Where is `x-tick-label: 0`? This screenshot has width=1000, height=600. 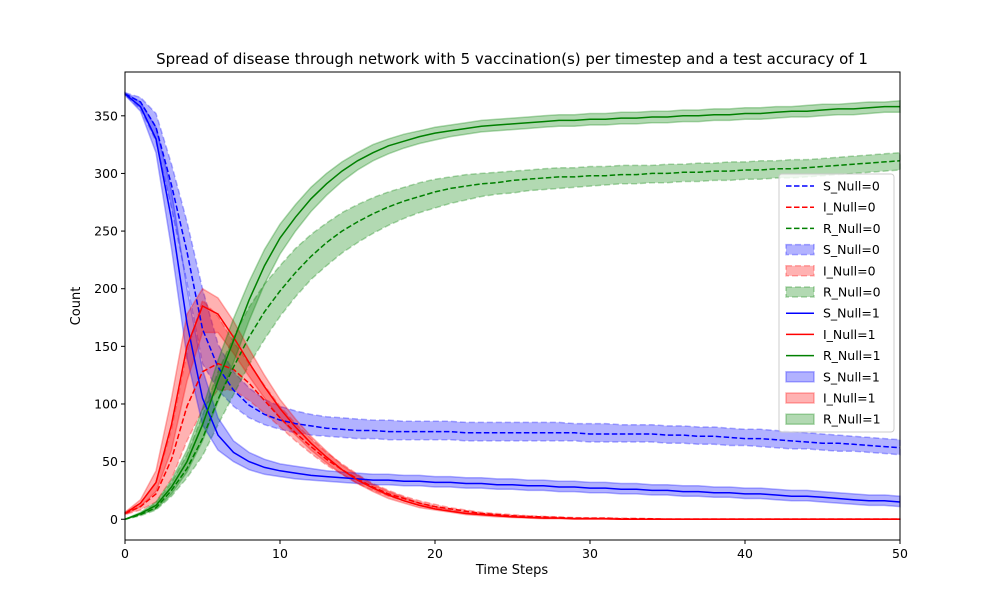
x-tick-label: 0 is located at coordinates (125, 553).